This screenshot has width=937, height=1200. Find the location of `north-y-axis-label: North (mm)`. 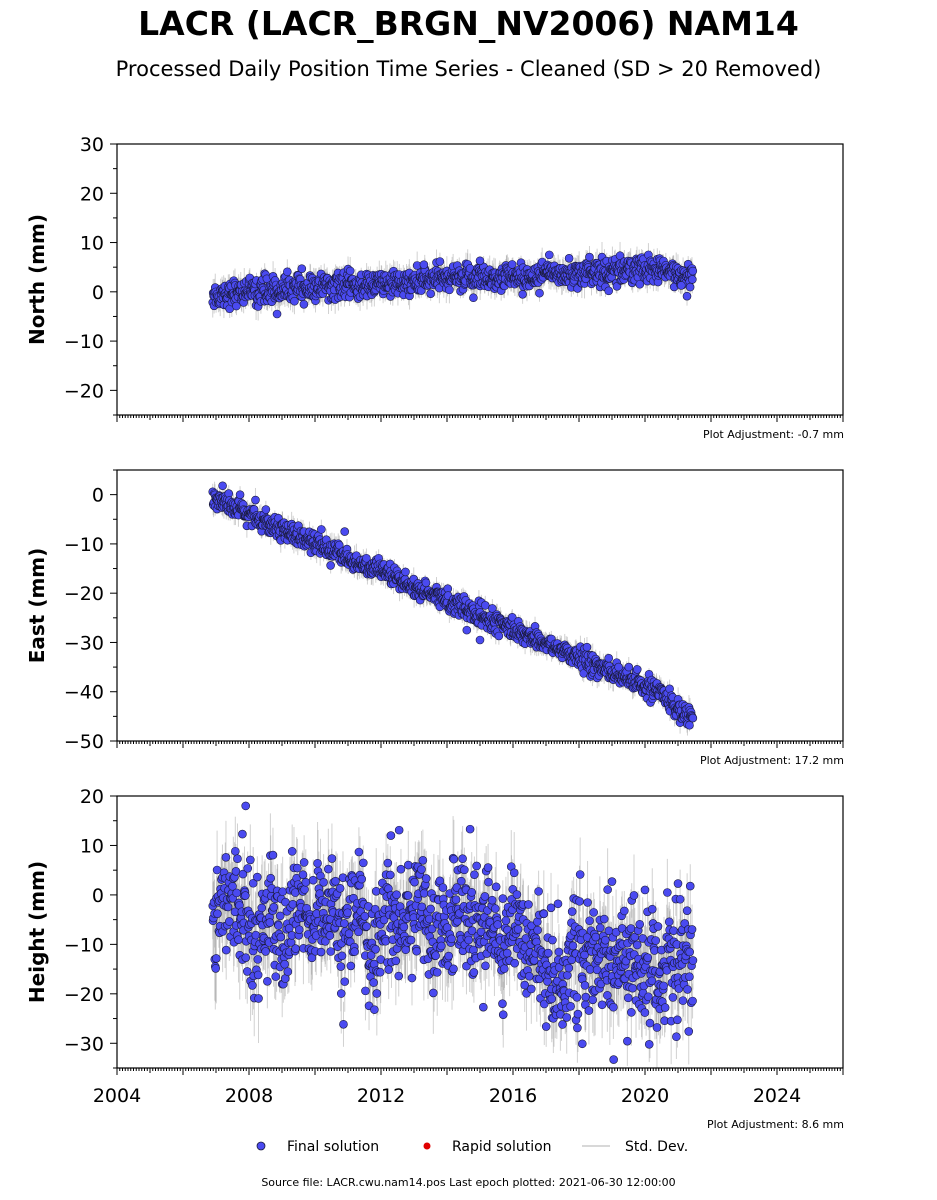

north-y-axis-label: North (mm) is located at coordinates (37, 279).